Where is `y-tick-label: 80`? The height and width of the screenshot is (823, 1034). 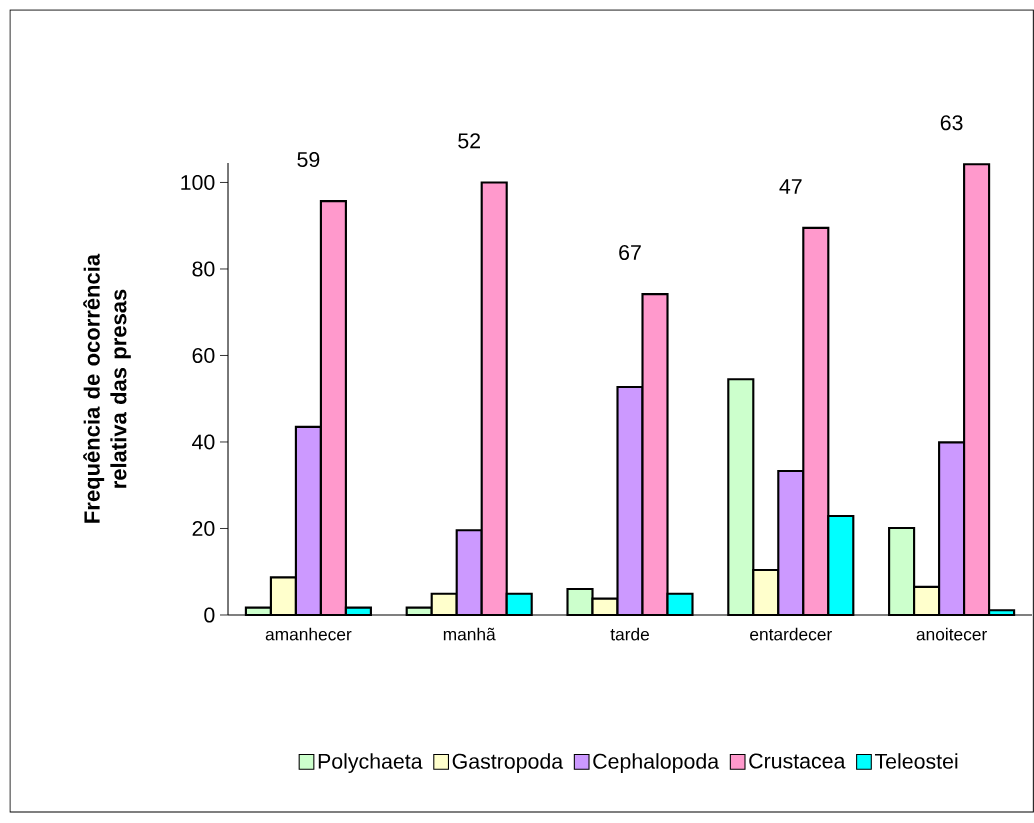 y-tick-label: 80 is located at coordinates (203, 269).